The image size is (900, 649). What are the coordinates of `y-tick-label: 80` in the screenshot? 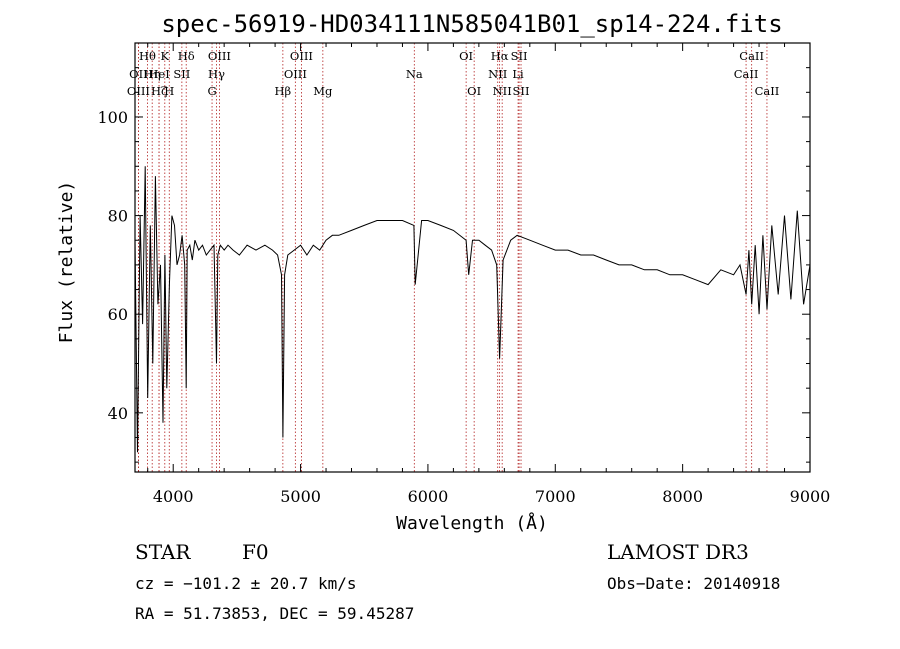 It's located at (118, 216).